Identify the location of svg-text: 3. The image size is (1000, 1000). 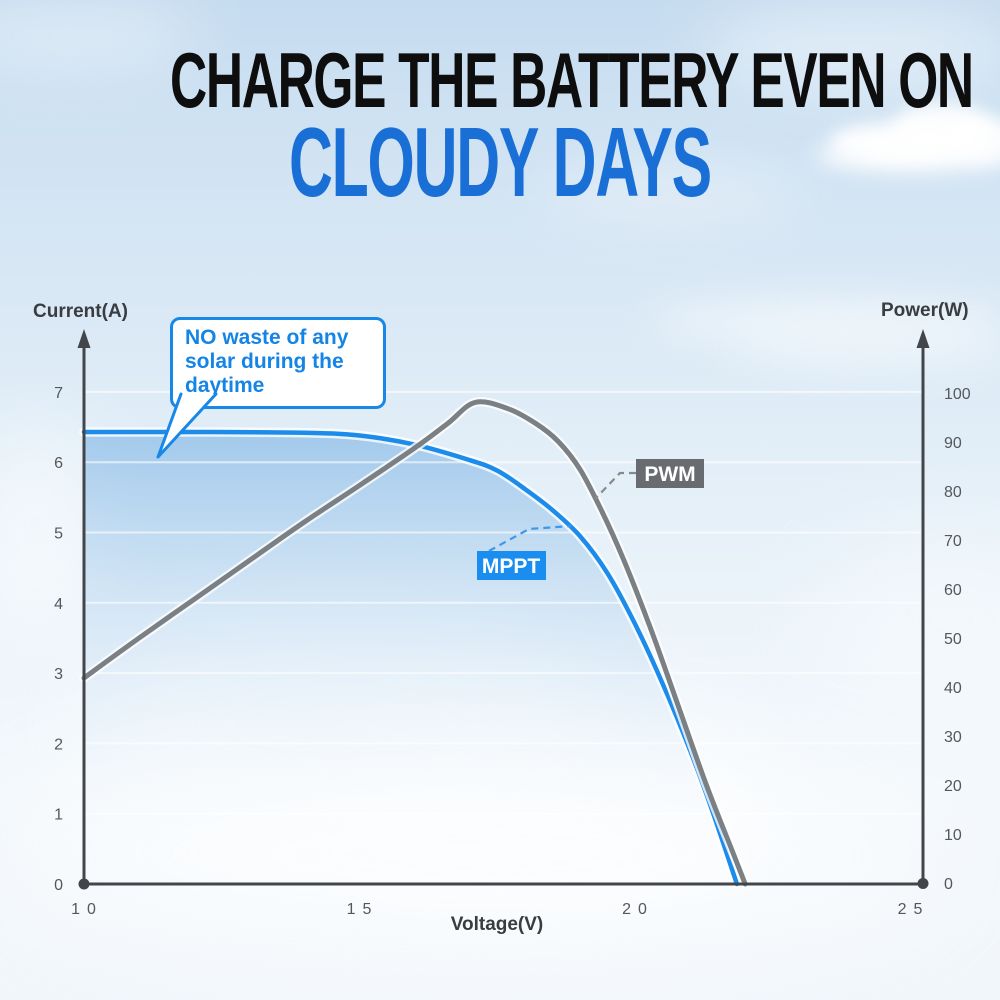
(58, 674).